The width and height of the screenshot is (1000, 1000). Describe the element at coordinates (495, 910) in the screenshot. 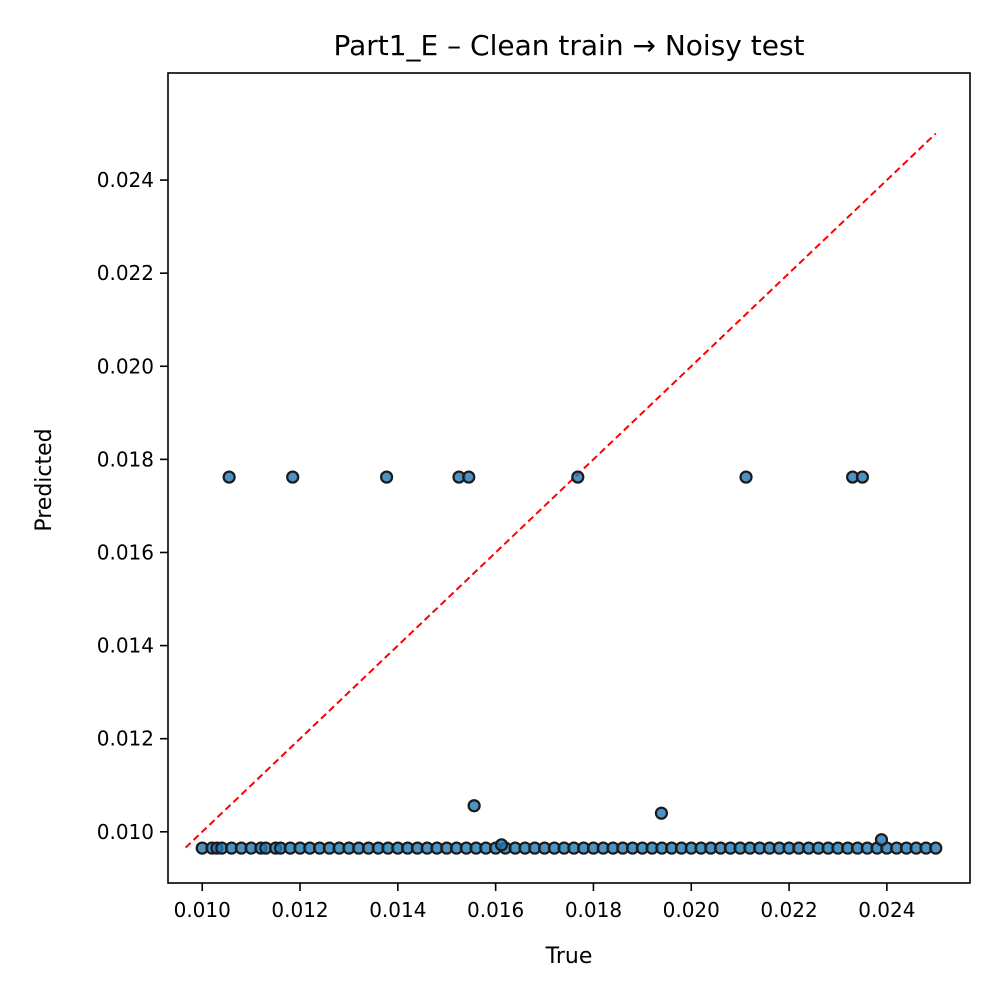

I see `x-tick-label: 0.016` at that location.